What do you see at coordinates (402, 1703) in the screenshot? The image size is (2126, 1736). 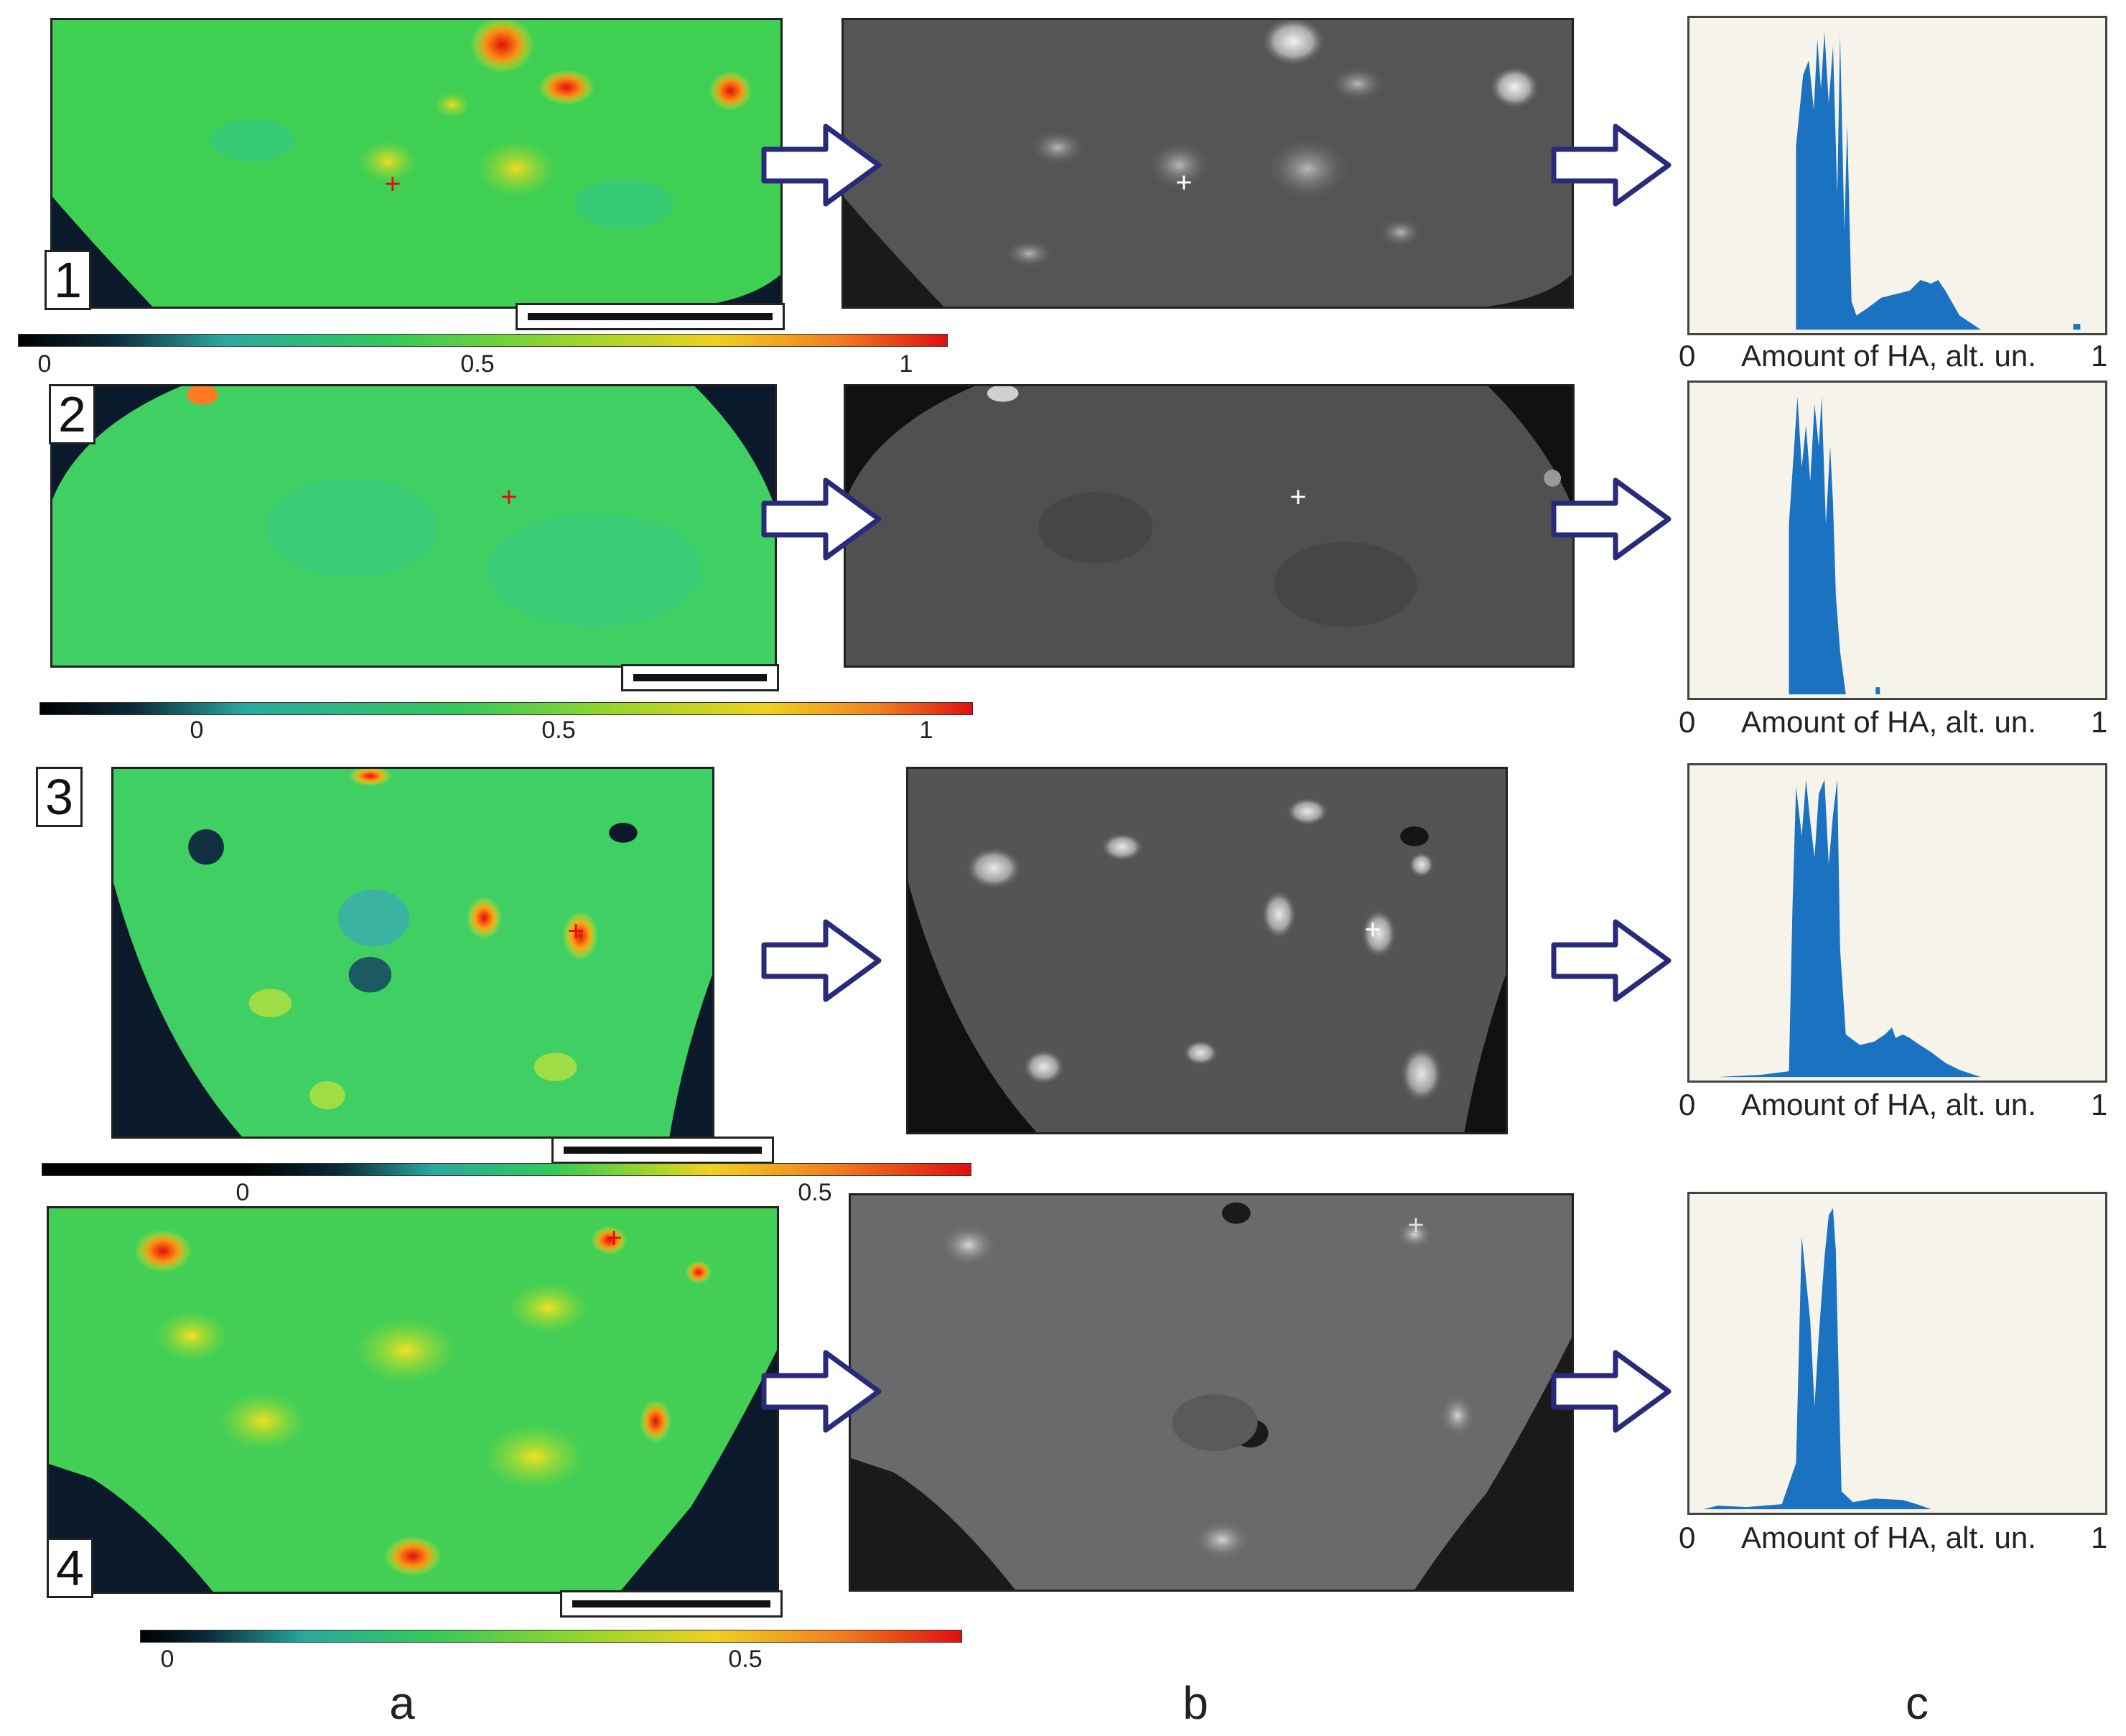 I see `column-label-a: a` at bounding box center [402, 1703].